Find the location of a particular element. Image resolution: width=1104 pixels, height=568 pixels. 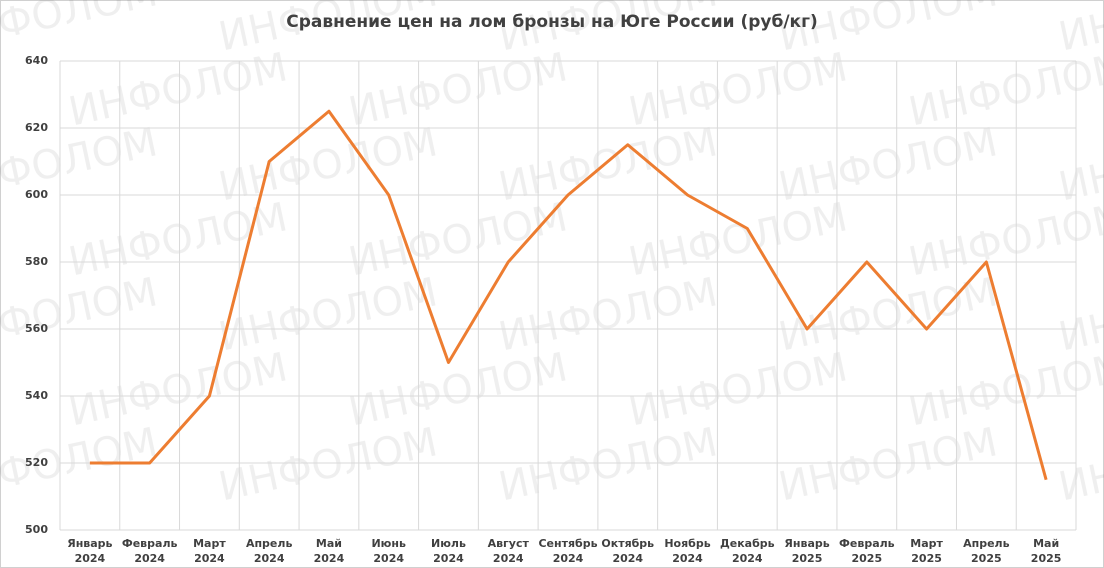

x-tick-label: Июль 2024 is located at coordinates (448, 551).